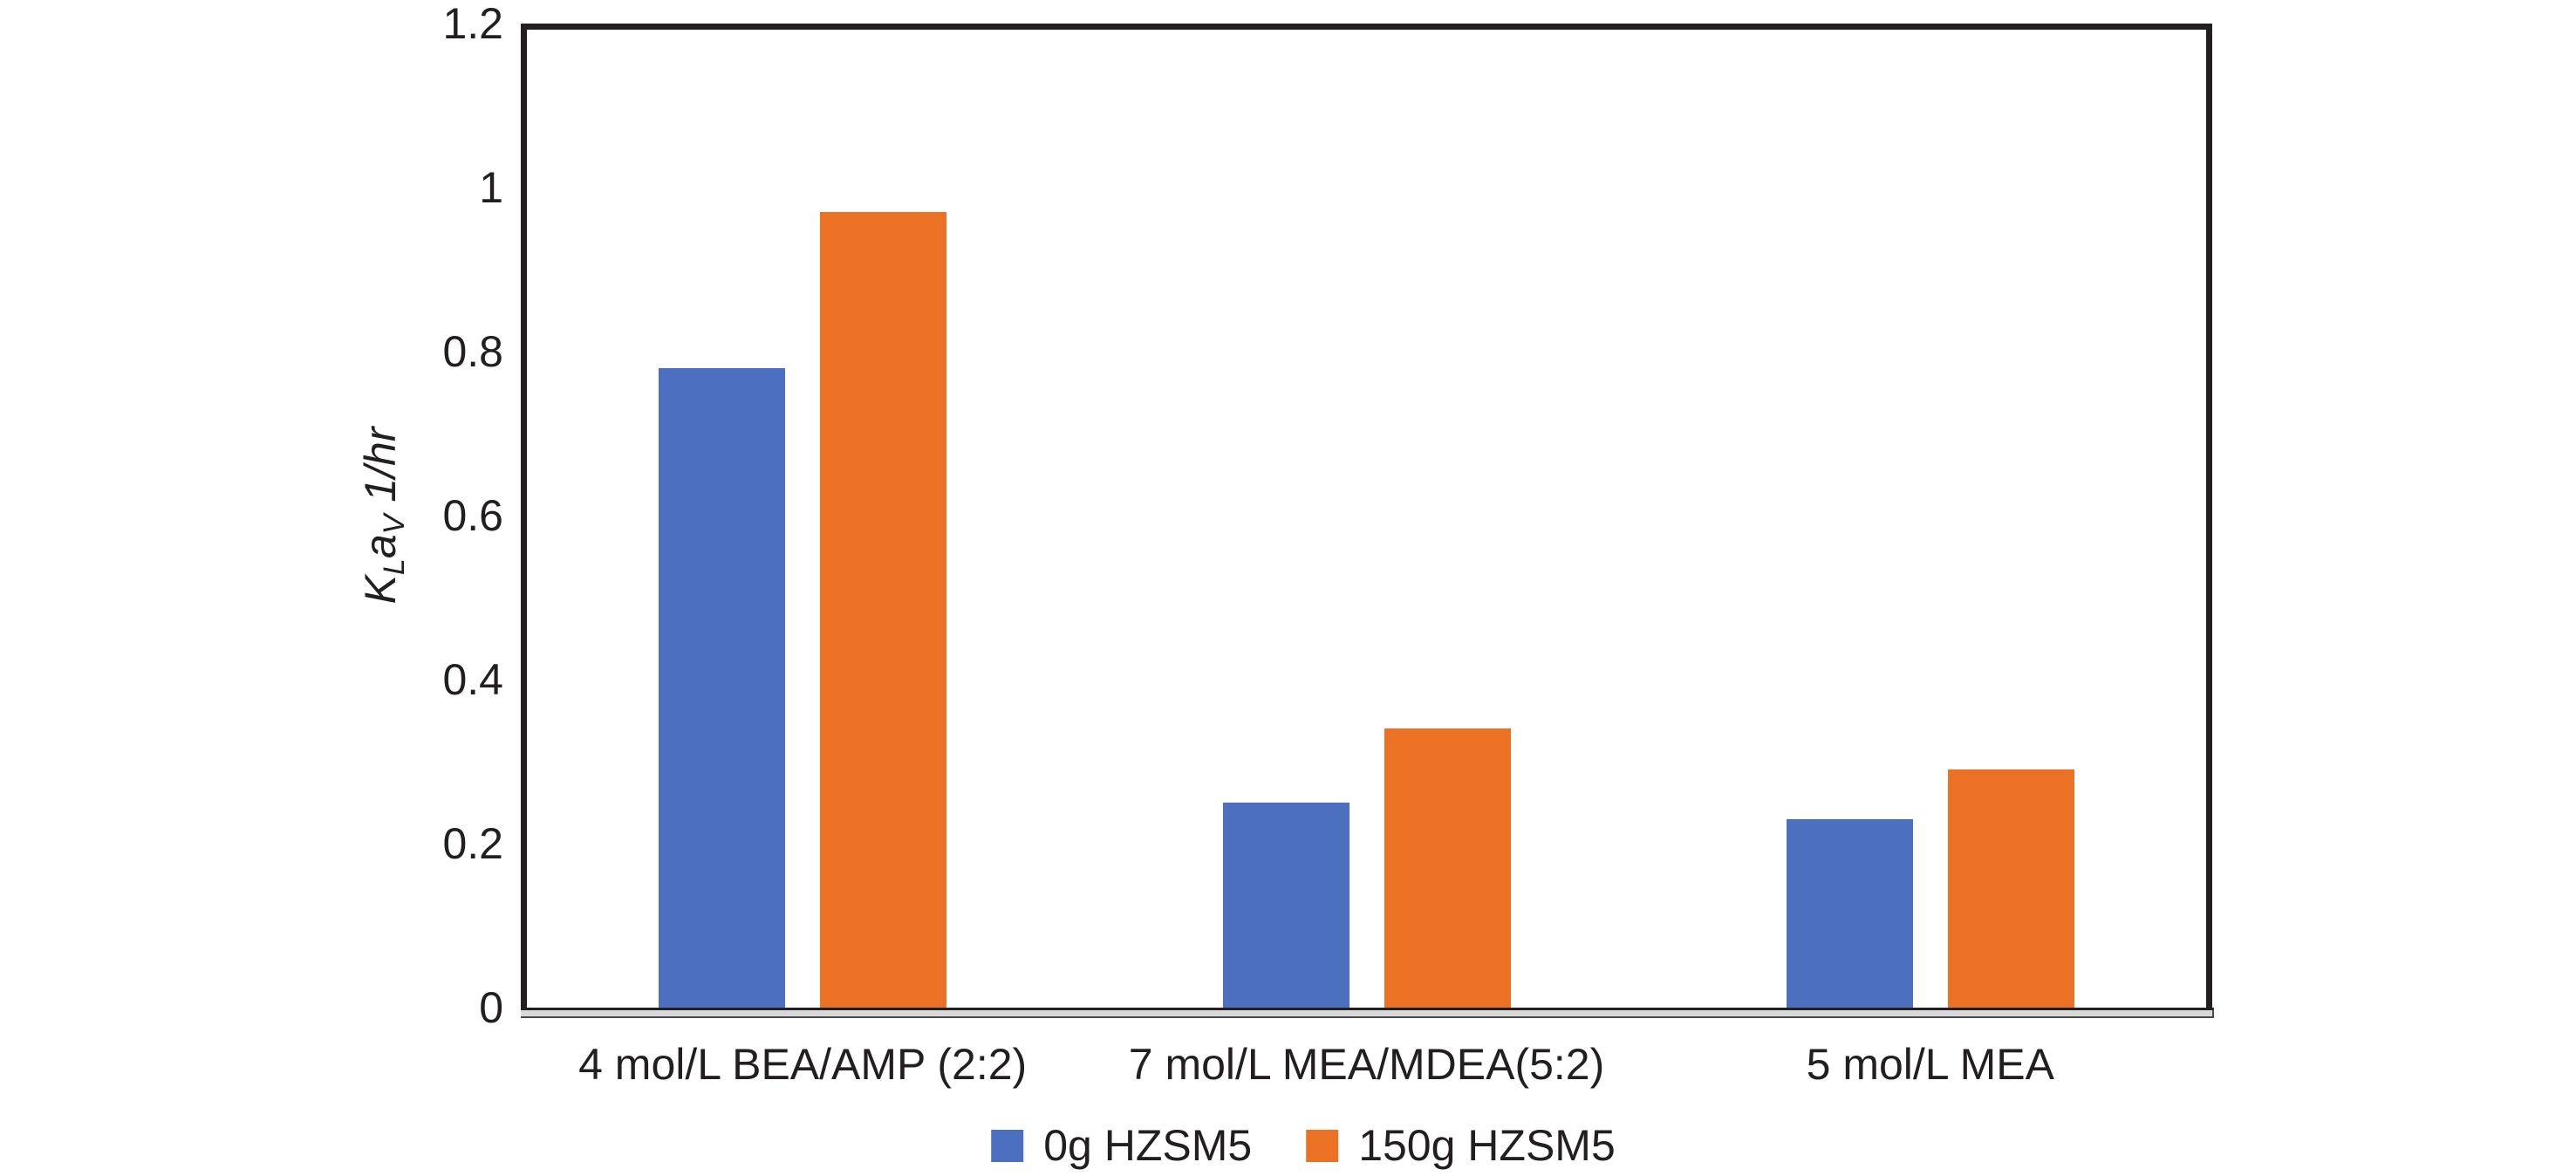  I want to click on y-axis-title-subscript: L, so click(394, 567).